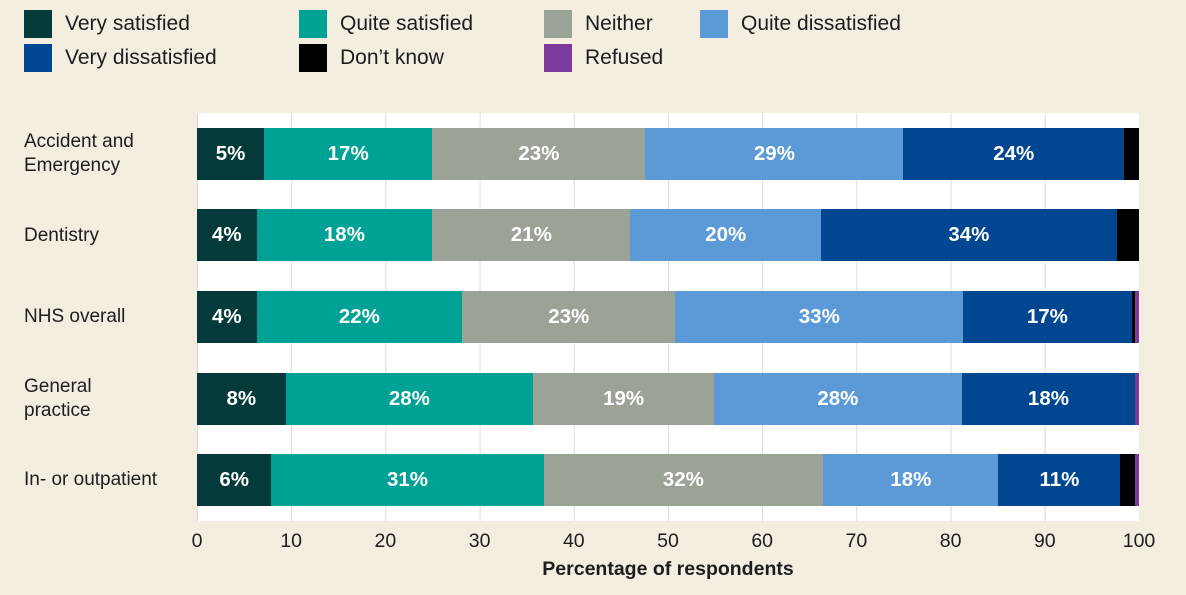 The image size is (1186, 595). I want to click on bar-segment: 32%, so click(683, 480).